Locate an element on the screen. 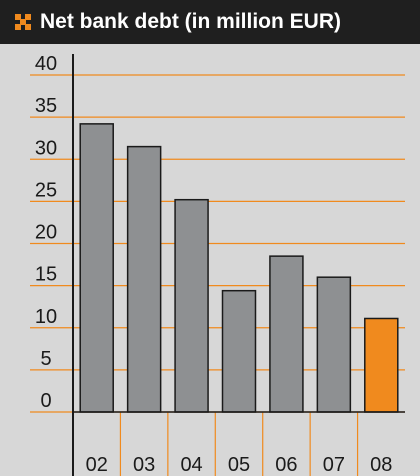 This screenshot has width=420, height=476. y-tick-label-40: 40 is located at coordinates (46, 64).